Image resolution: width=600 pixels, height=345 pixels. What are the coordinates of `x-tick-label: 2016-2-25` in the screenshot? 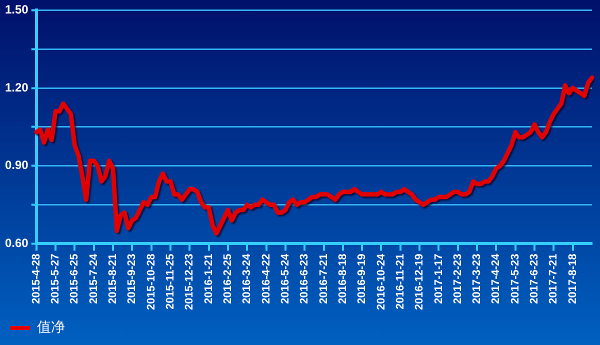 It's located at (228, 279).